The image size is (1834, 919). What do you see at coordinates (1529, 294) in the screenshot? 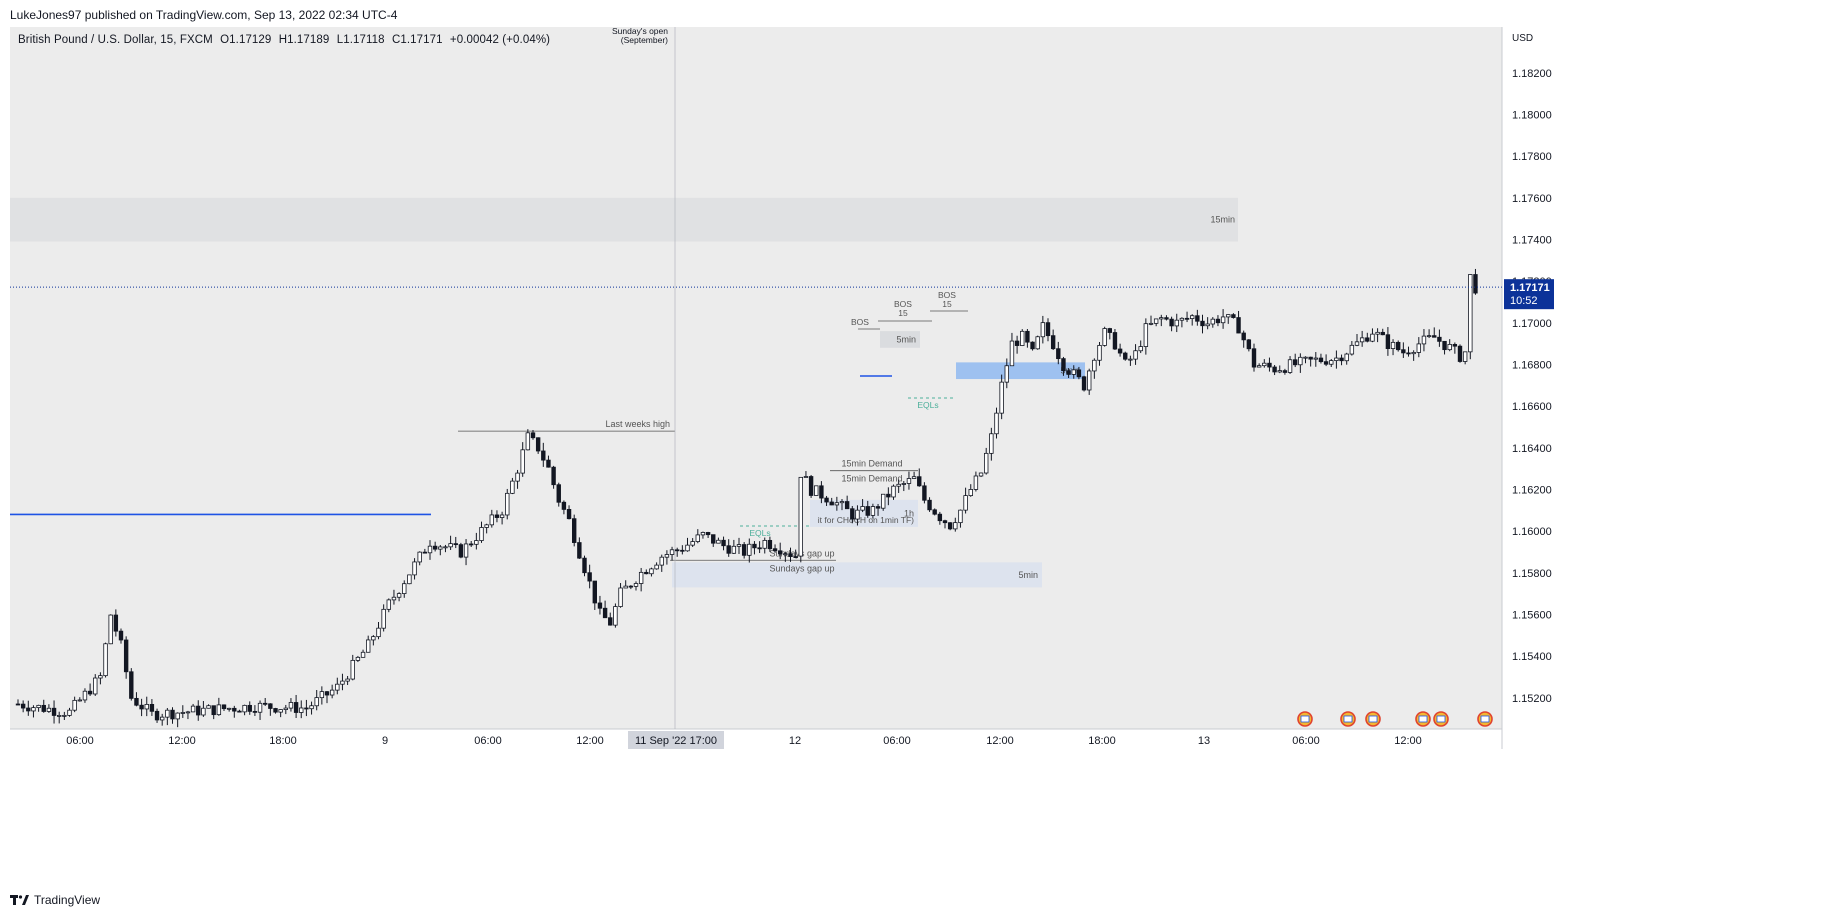
I see `last-price-label` at bounding box center [1529, 294].